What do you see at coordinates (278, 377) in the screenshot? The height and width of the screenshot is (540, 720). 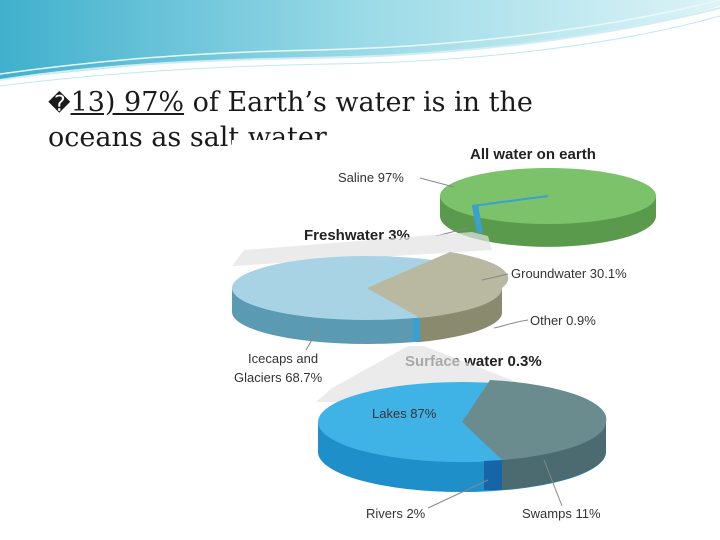 I see `icecaps-label-line2: Glaciers 68.7%` at bounding box center [278, 377].